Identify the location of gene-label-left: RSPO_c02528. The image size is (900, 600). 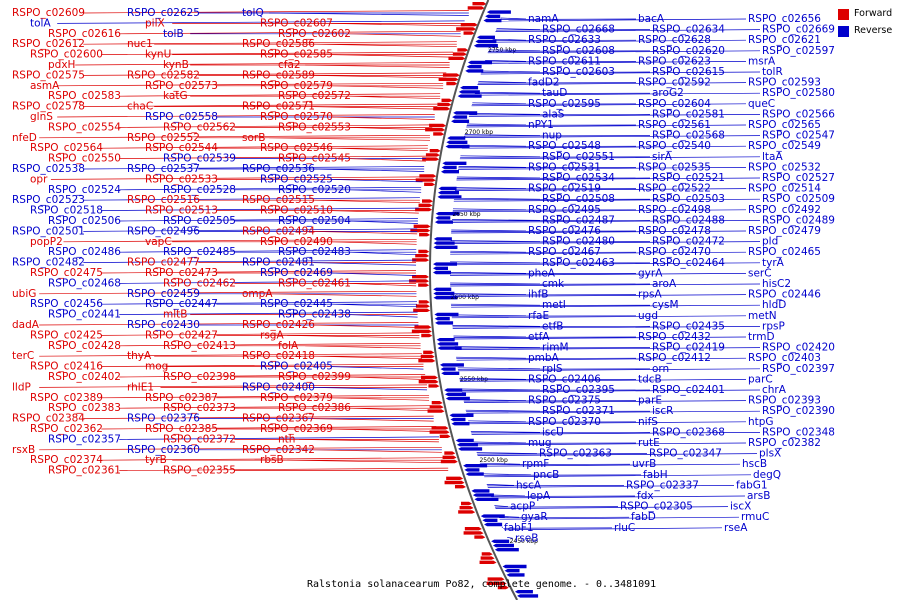
(199, 190).